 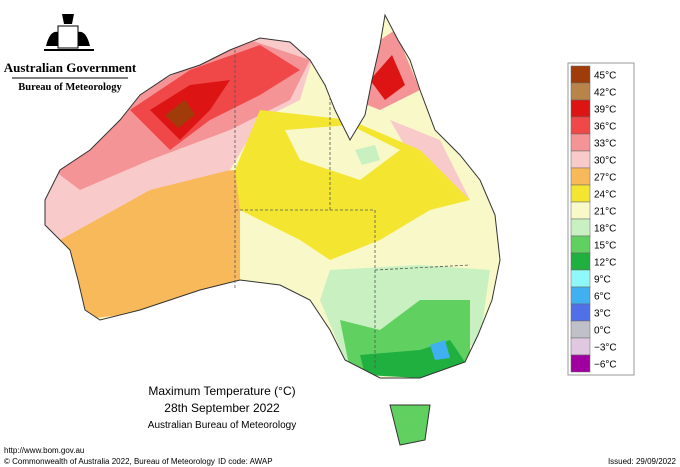 What do you see at coordinates (69, 32) in the screenshot?
I see `coat-of-arms` at bounding box center [69, 32].